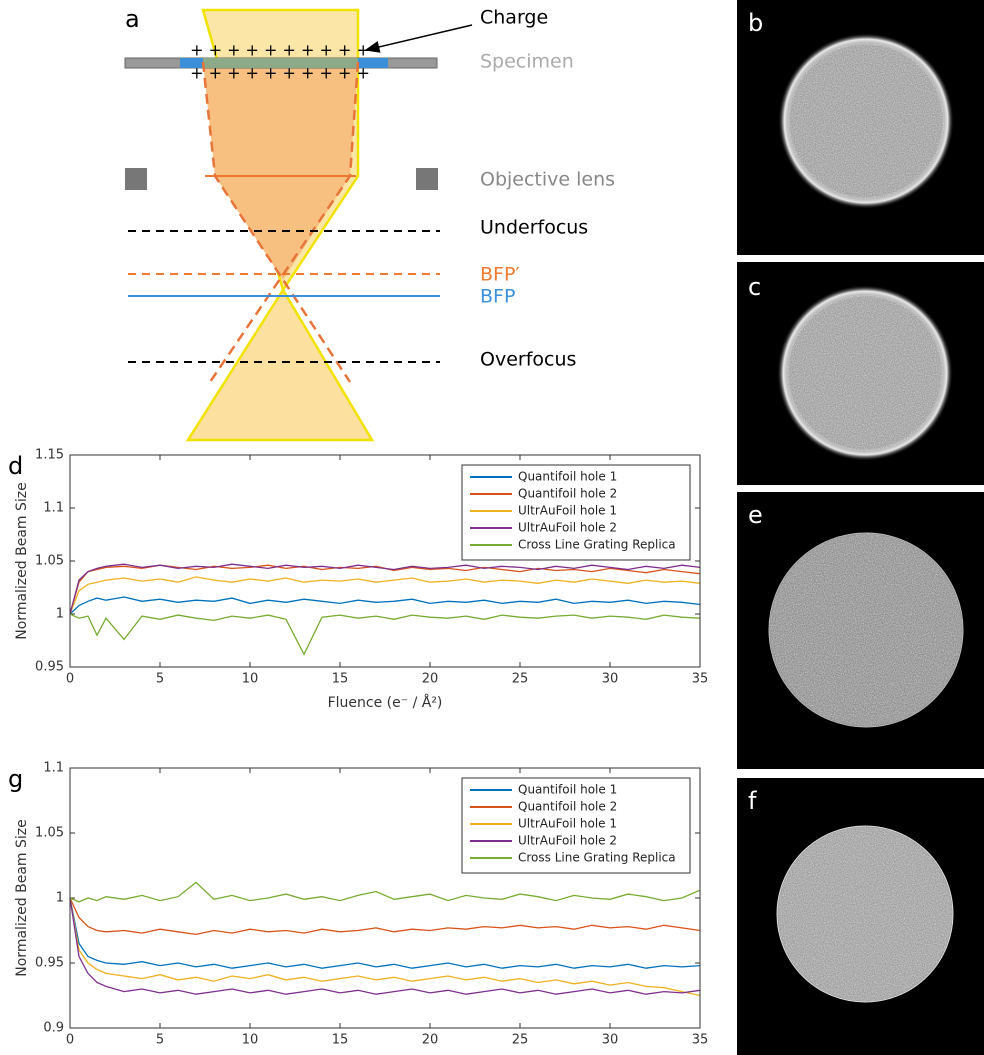 The height and width of the screenshot is (1055, 984). I want to click on label: BFP, so click(497, 297).